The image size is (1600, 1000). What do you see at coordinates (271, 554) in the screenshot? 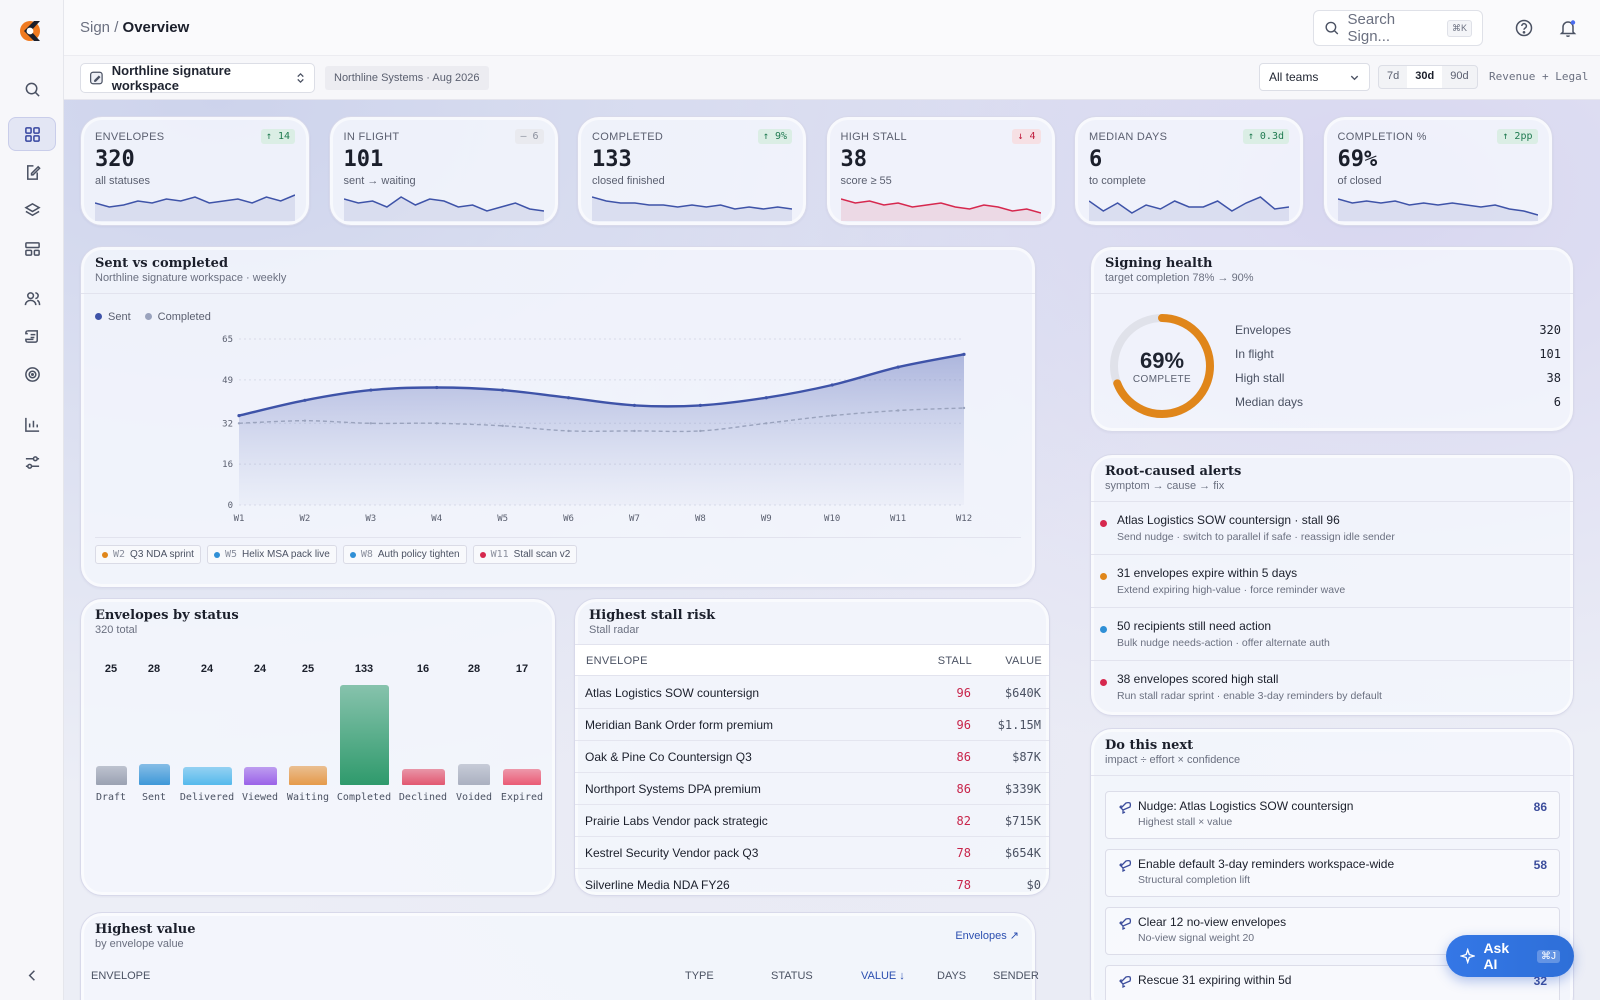
I see `event-marker: W5 Helix MSA pack live` at bounding box center [271, 554].